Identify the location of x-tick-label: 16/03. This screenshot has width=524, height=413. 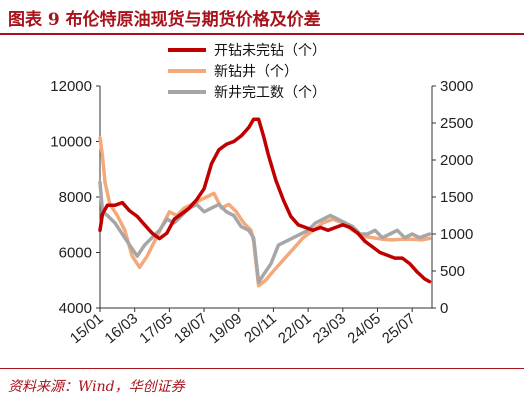
(122, 328).